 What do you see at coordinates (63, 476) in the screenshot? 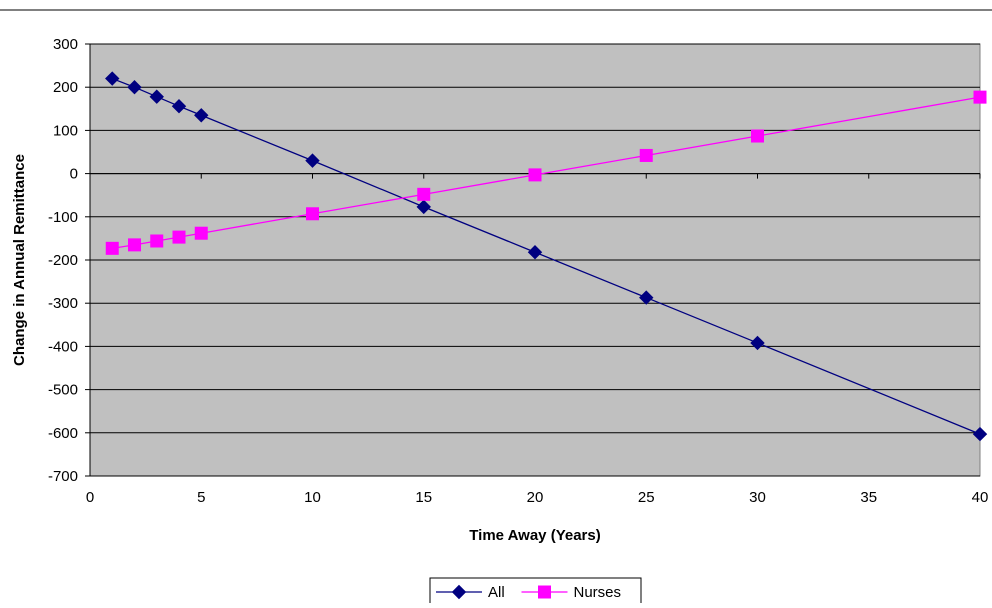
I see `y-tick-label: -700` at bounding box center [63, 476].